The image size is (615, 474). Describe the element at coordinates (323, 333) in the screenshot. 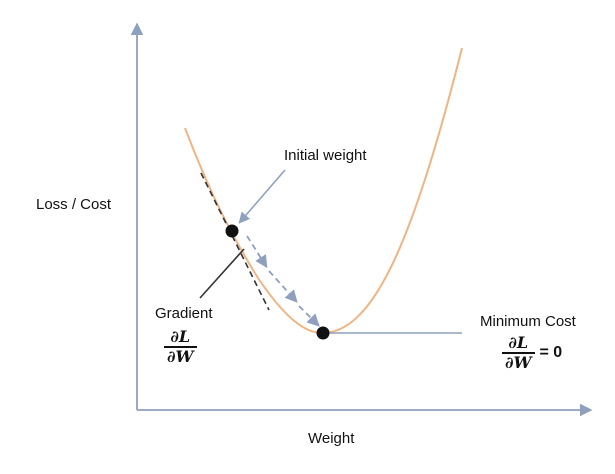

I see `minimum-cost-point` at that location.